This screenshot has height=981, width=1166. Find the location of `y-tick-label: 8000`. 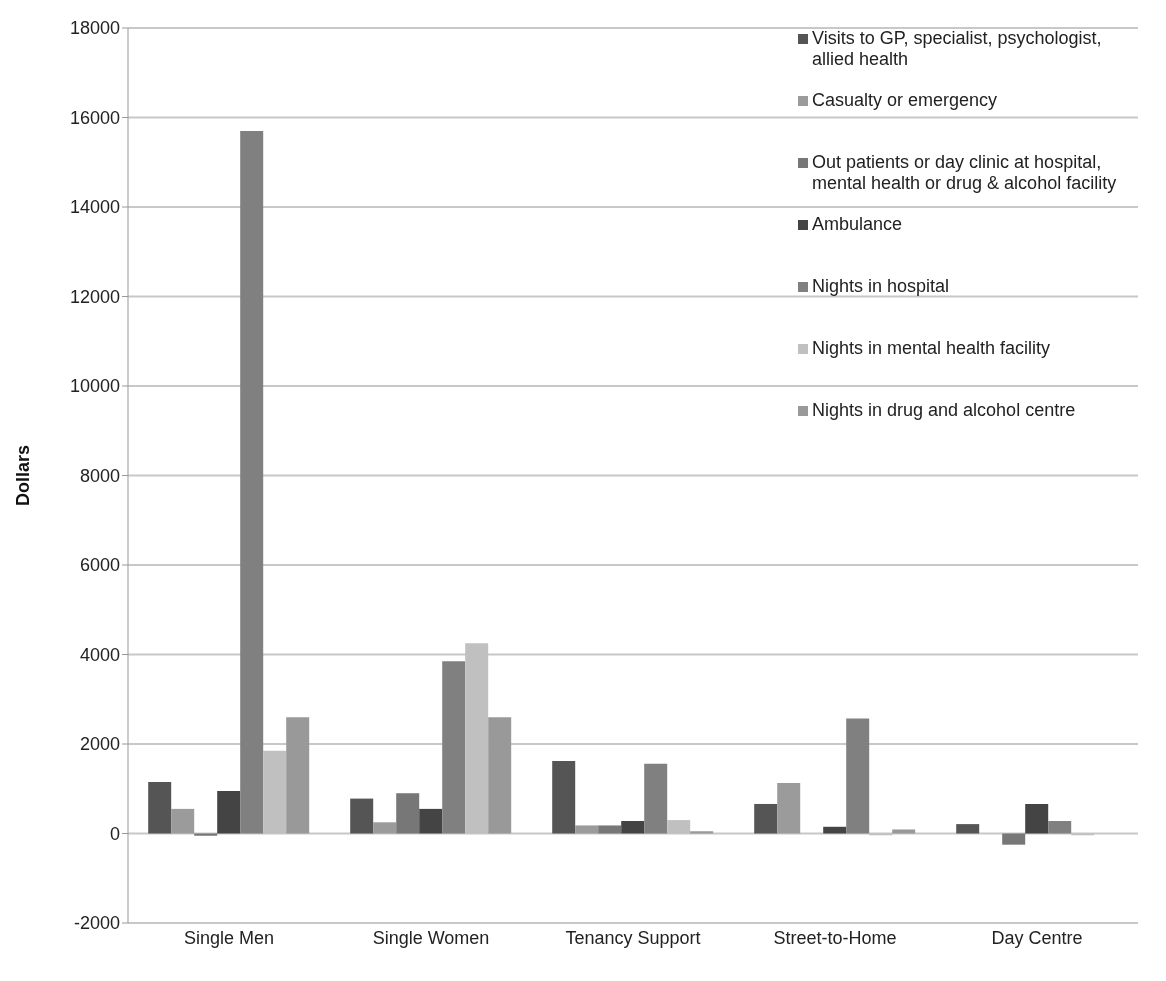

y-tick-label: 8000 is located at coordinates (99, 475).